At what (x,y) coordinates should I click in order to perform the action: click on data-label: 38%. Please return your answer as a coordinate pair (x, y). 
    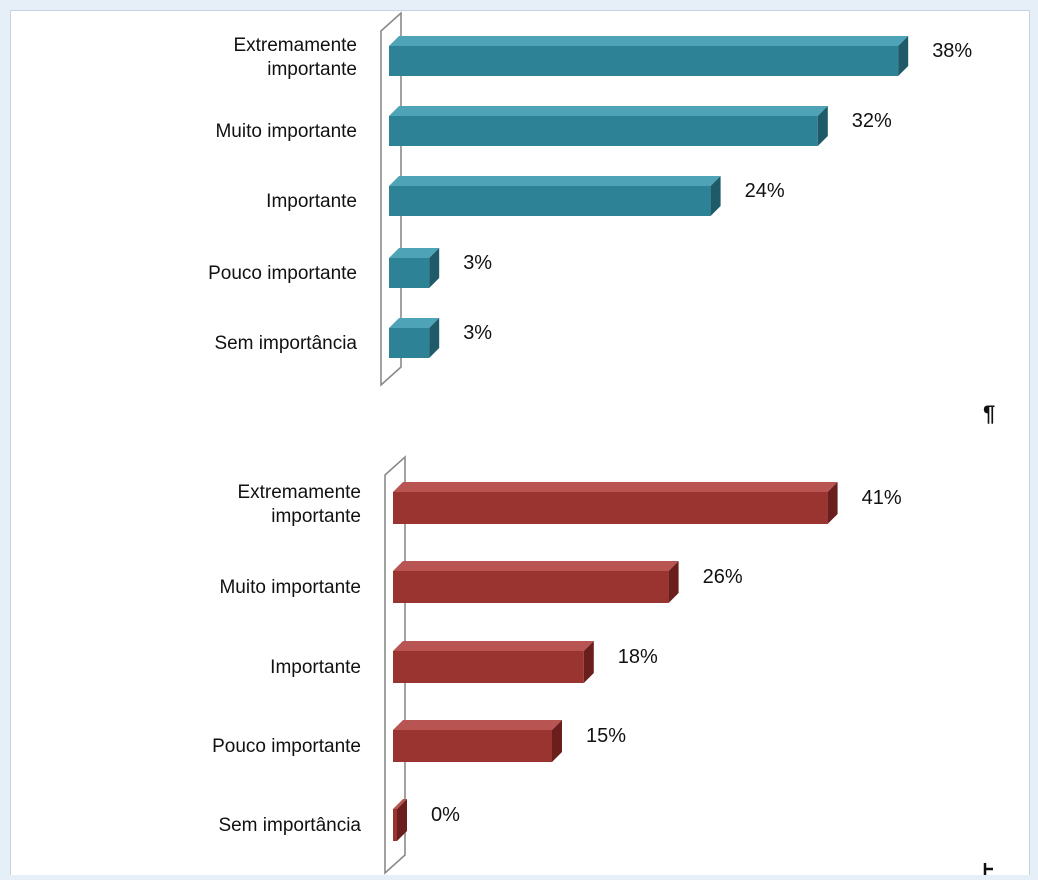
    Looking at the image, I should click on (952, 51).